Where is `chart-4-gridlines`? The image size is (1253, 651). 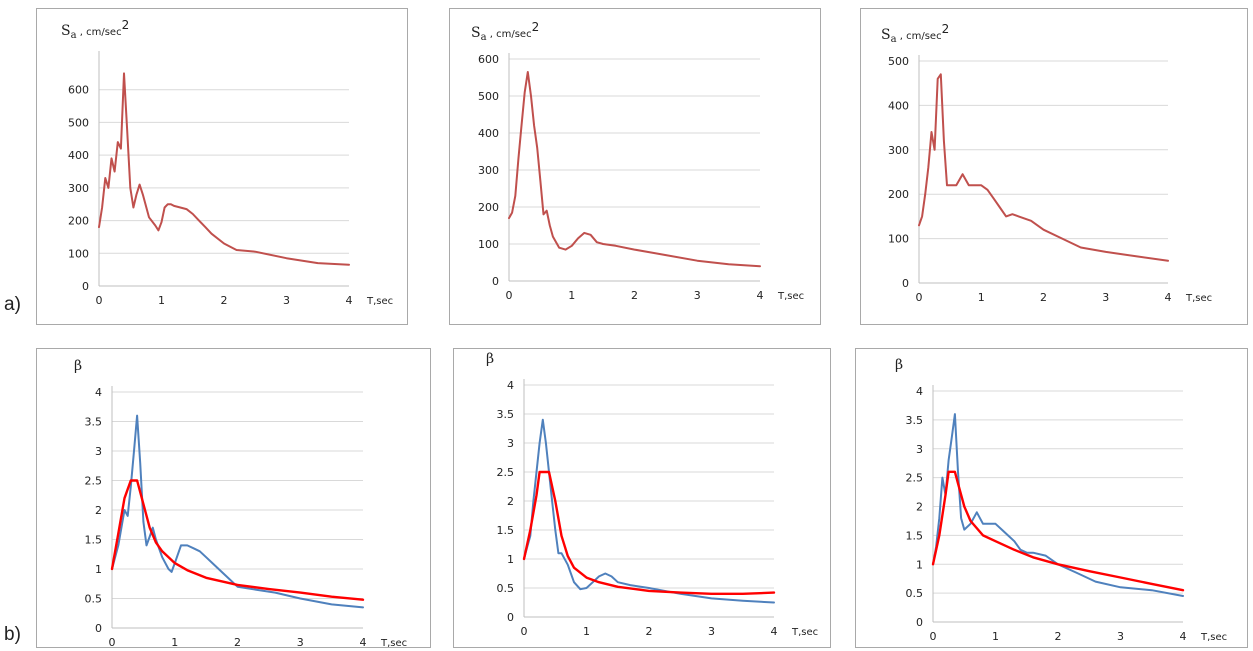
chart-4-gridlines is located at coordinates (649, 486).